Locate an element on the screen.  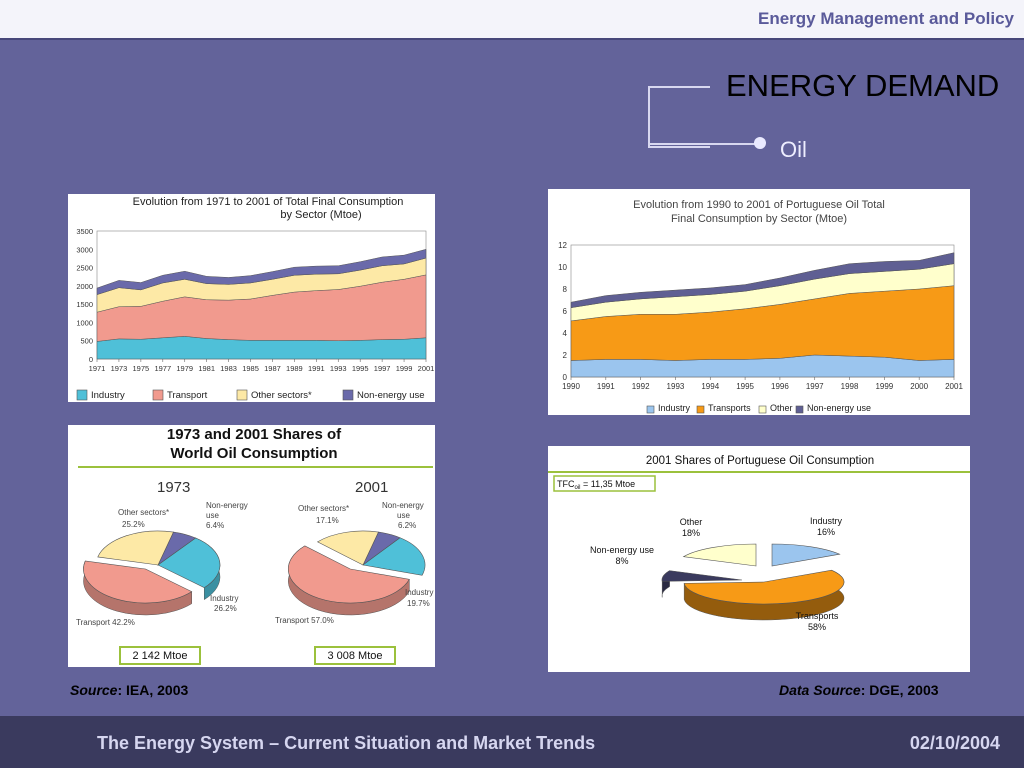
x-tick-label: 1977 is located at coordinates (162, 368).